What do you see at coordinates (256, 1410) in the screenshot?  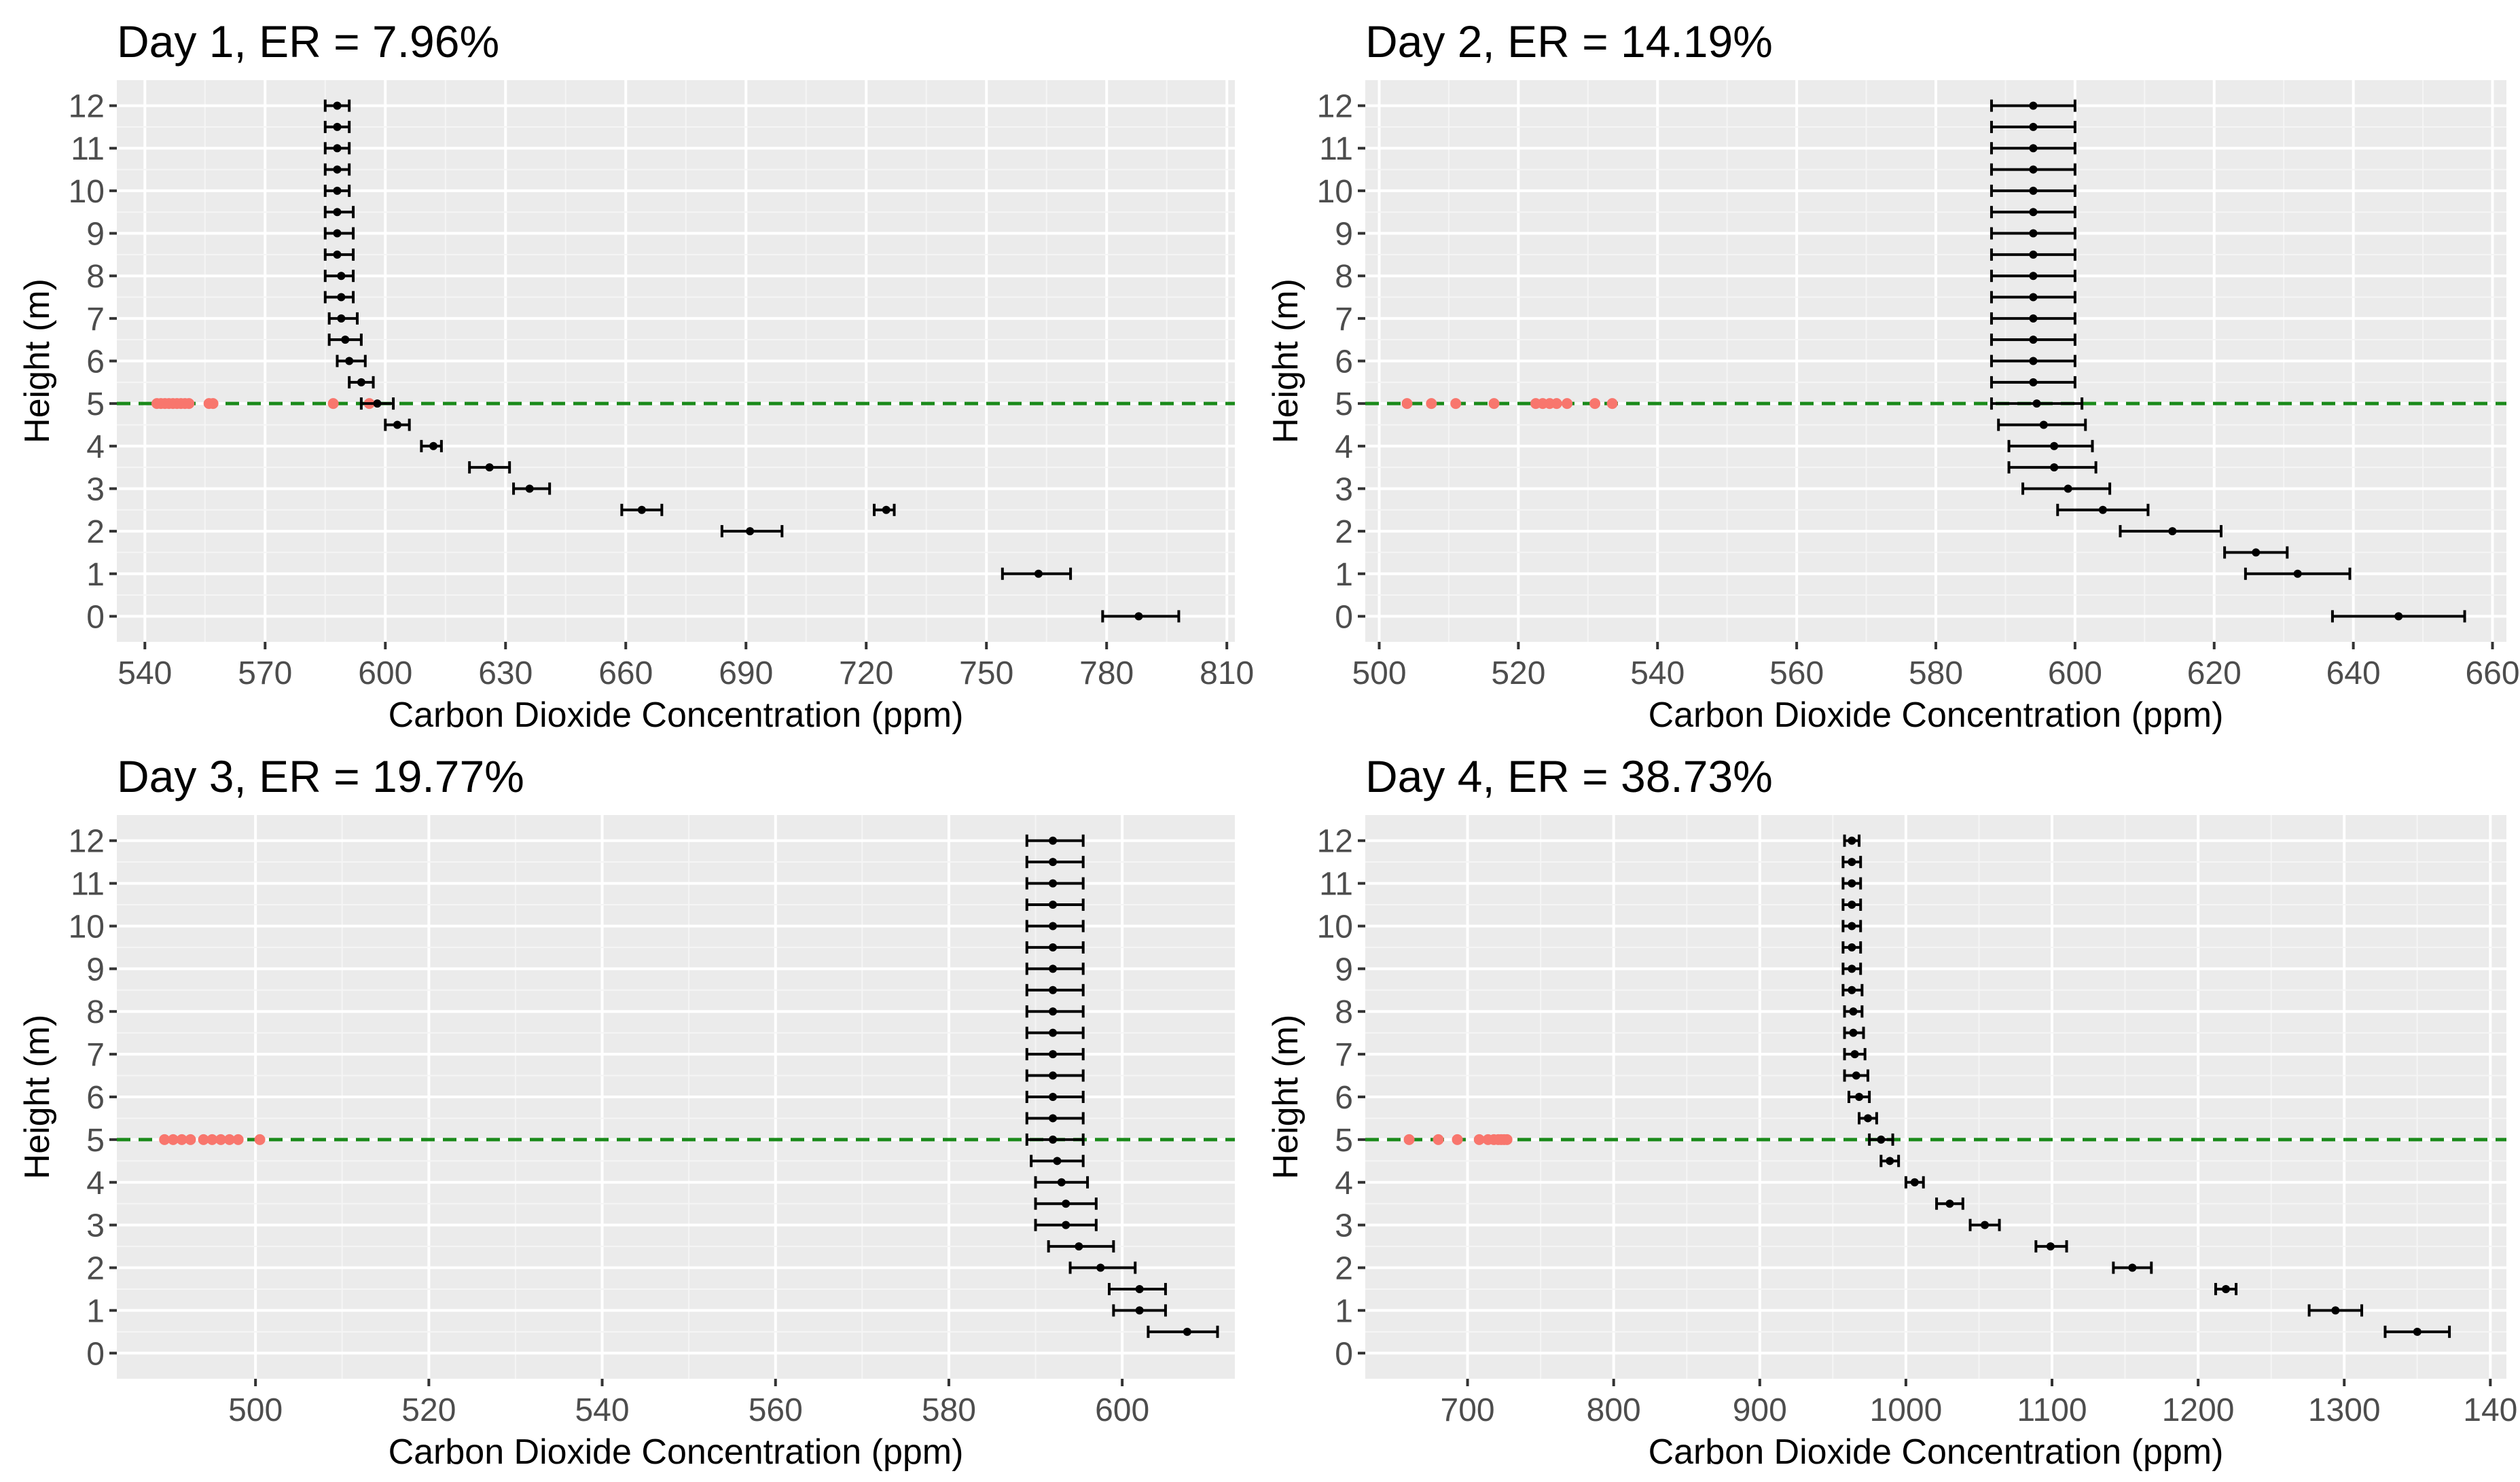 I see `x-tick-label: 500` at bounding box center [256, 1410].